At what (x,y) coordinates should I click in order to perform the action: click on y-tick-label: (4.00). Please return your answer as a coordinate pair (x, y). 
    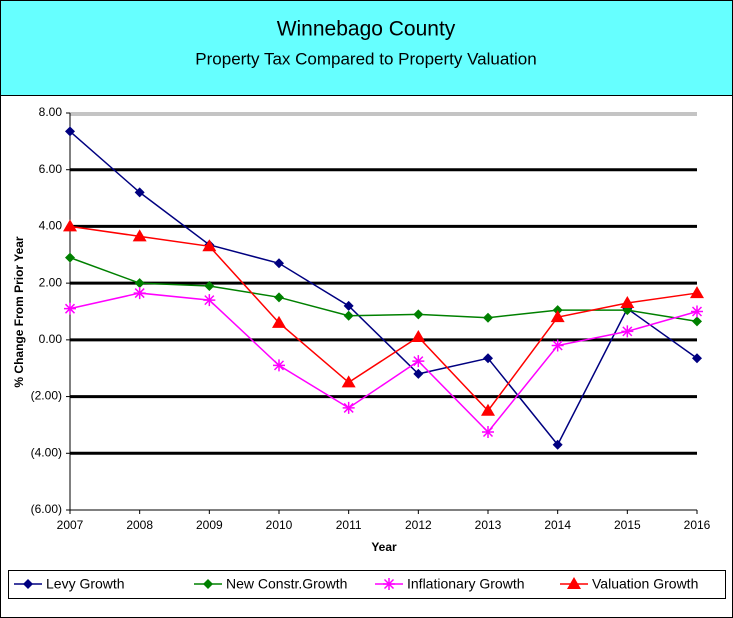
    Looking at the image, I should click on (46, 452).